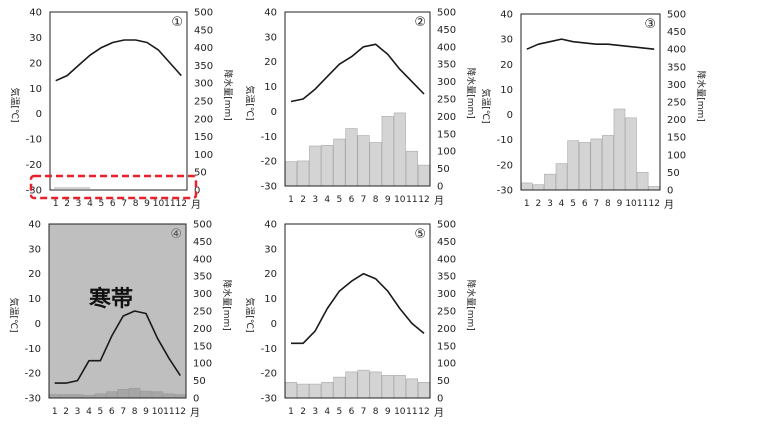 The image size is (768, 433). Describe the element at coordinates (202, 329) in the screenshot. I see `precip-tick-label: 200` at that location.